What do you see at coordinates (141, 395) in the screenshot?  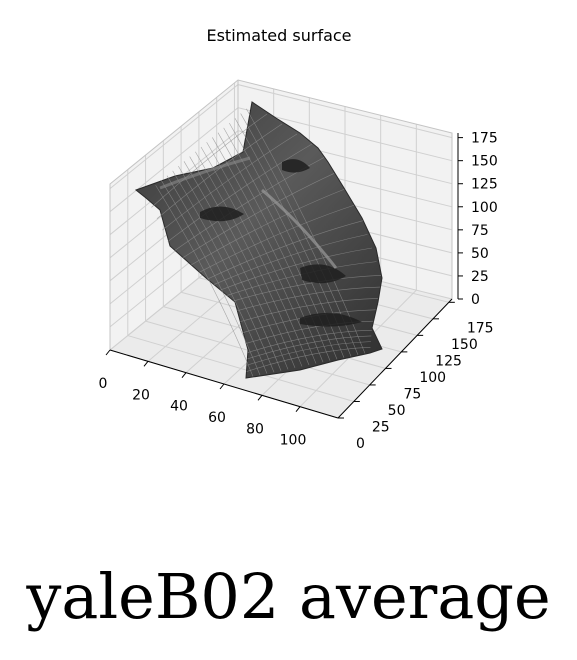 I see `tick-label-x: 20` at bounding box center [141, 395].